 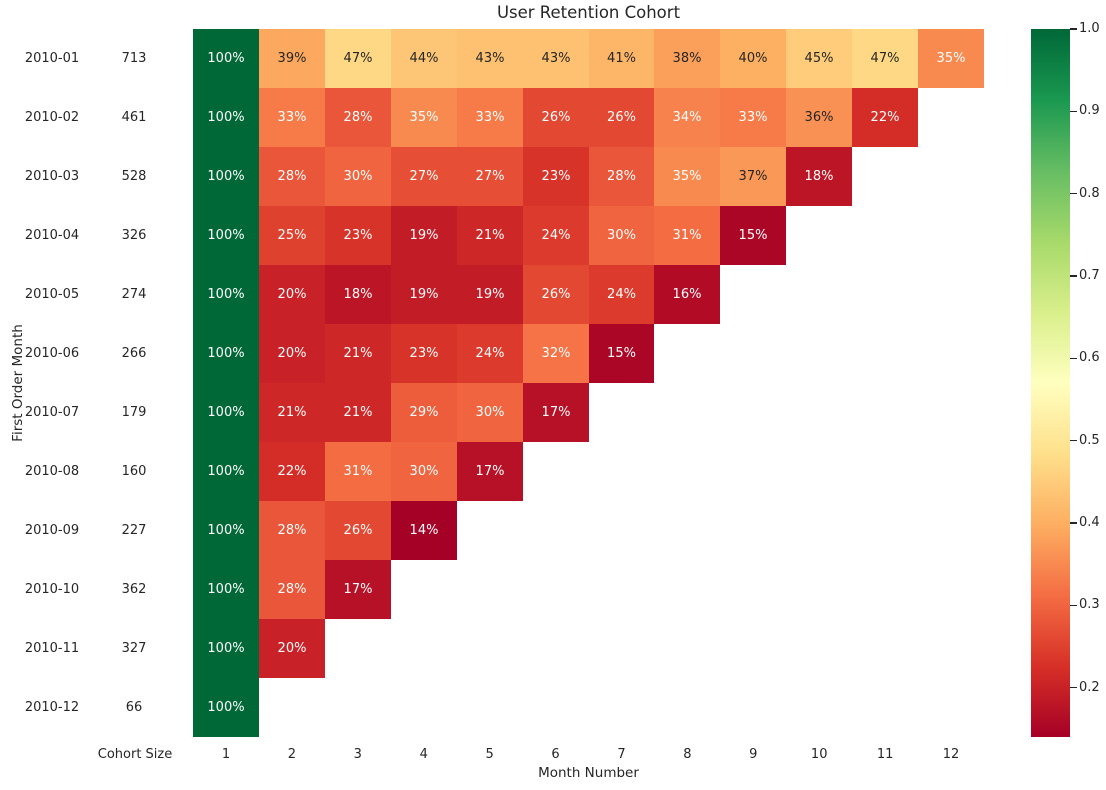 What do you see at coordinates (134, 176) in the screenshot?
I see `row-cohort-size: 528` at bounding box center [134, 176].